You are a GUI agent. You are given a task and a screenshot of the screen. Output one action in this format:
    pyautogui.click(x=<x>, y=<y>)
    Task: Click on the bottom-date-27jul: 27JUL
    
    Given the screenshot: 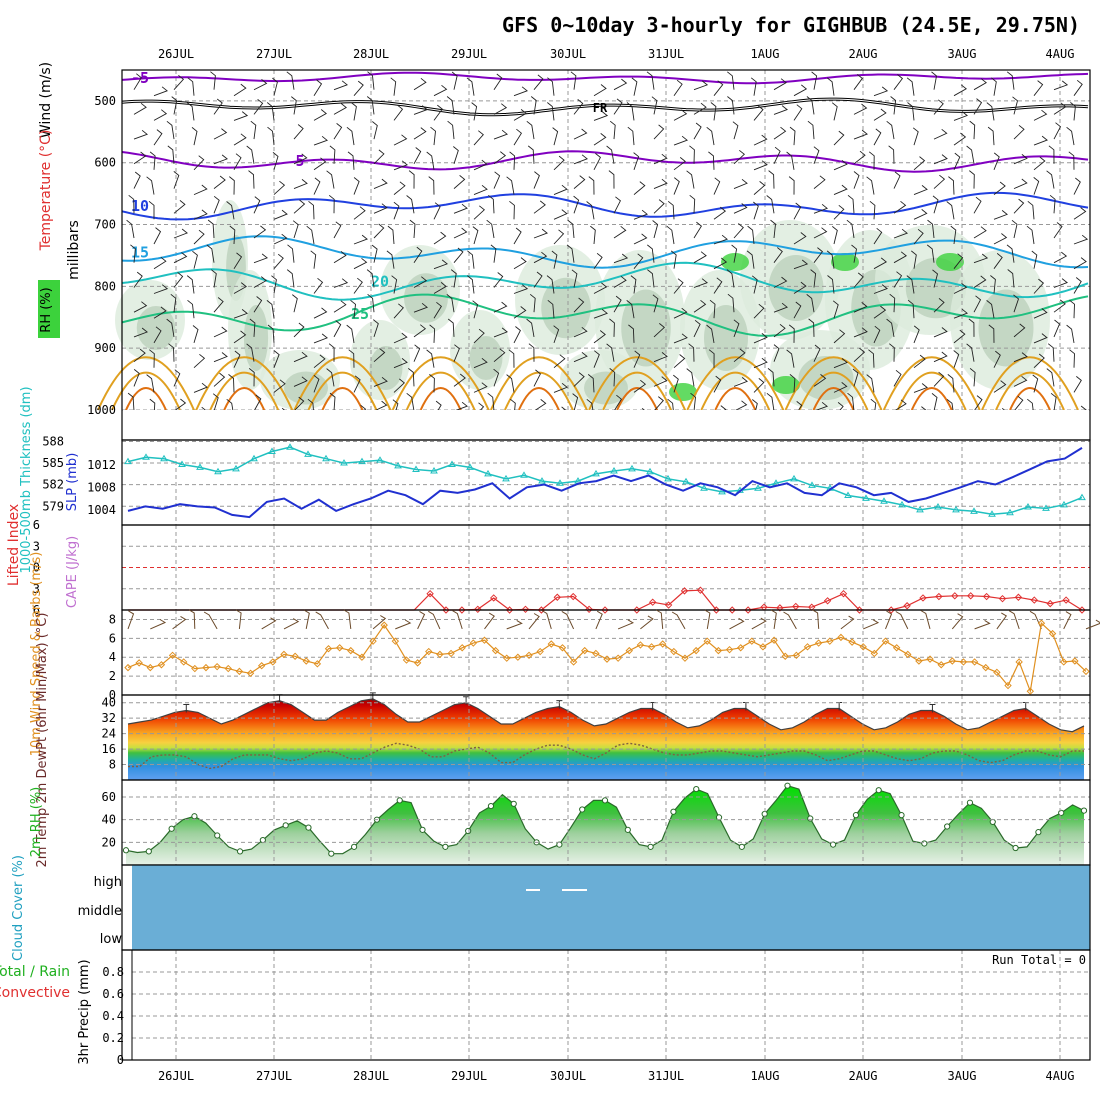 What is the action you would take?
    pyautogui.click(x=274, y=1076)
    